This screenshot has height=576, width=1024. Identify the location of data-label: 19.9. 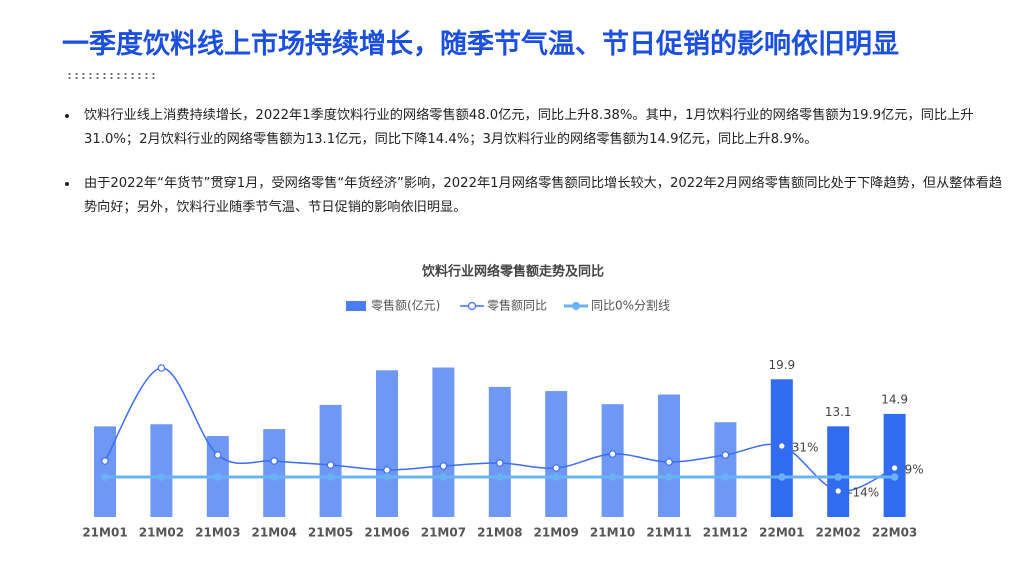
(781, 365).